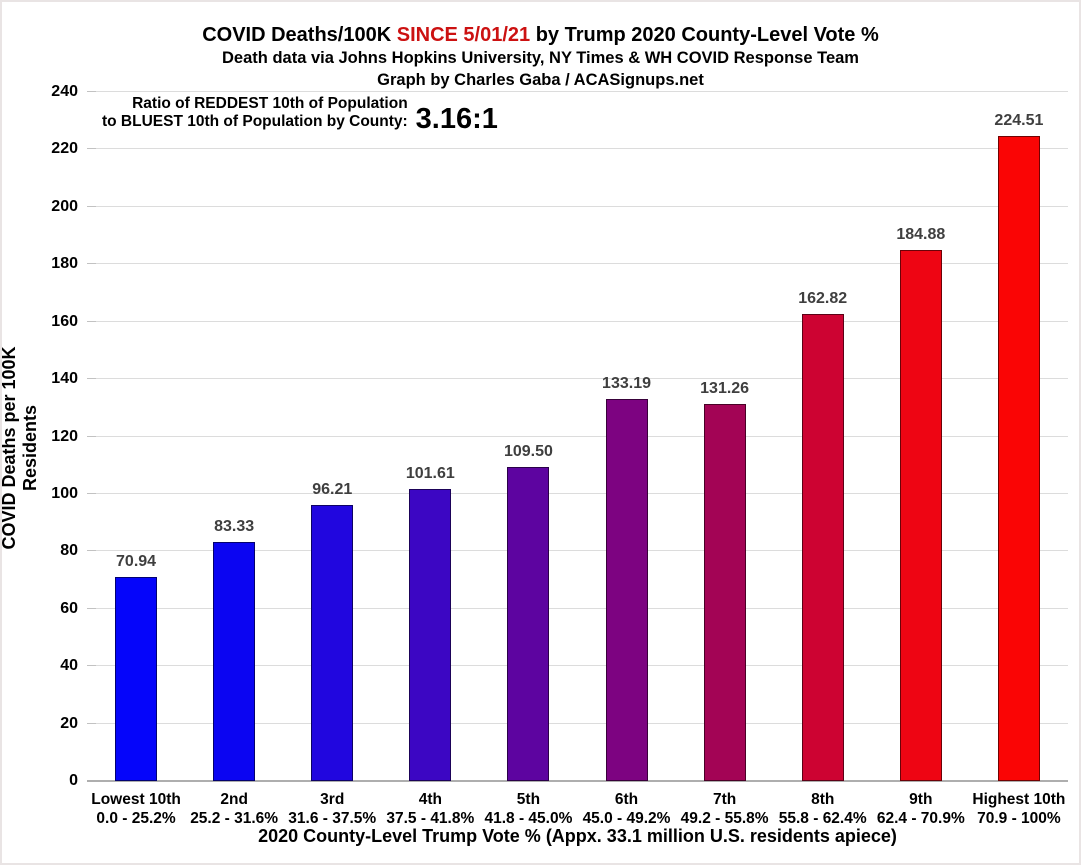 Image resolution: width=1081 pixels, height=865 pixels. Describe the element at coordinates (725, 389) in the screenshot. I see `bar-value-label: 131.26` at that location.